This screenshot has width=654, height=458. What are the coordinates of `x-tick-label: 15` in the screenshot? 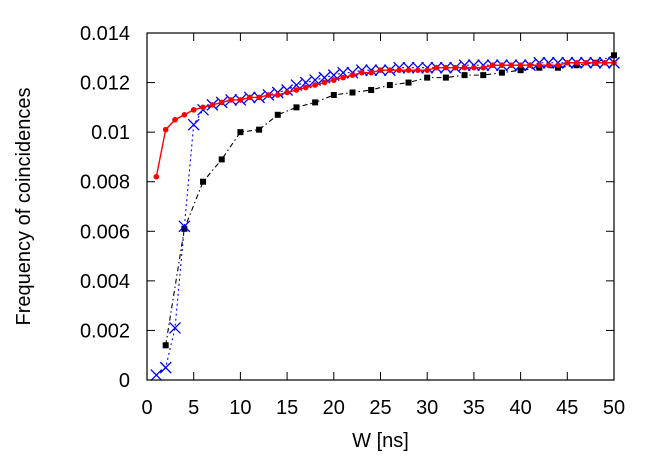 It's located at (287, 408).